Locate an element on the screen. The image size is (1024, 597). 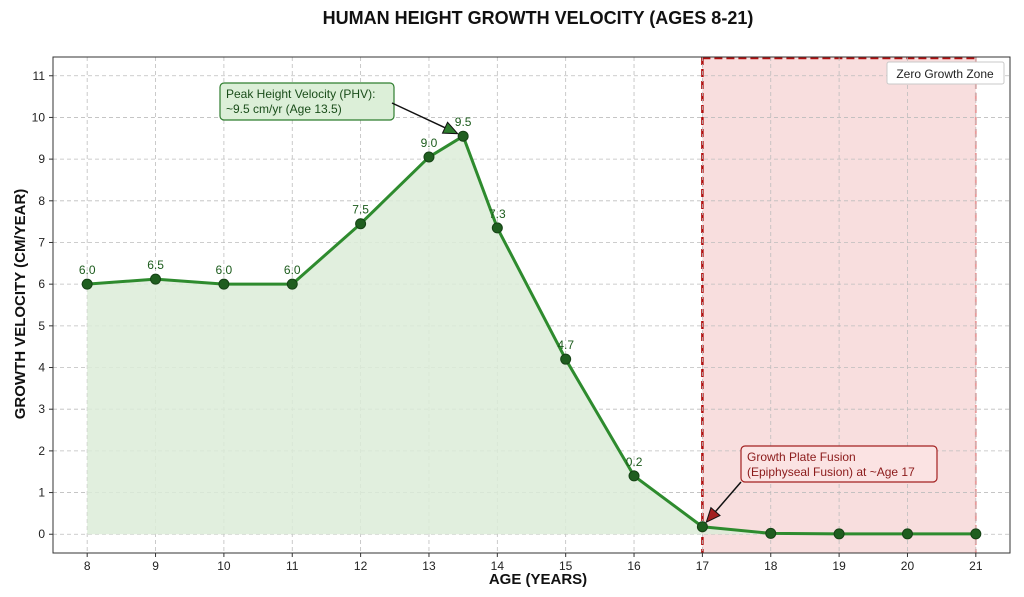
data-label: 7.3 is located at coordinates (497, 214).